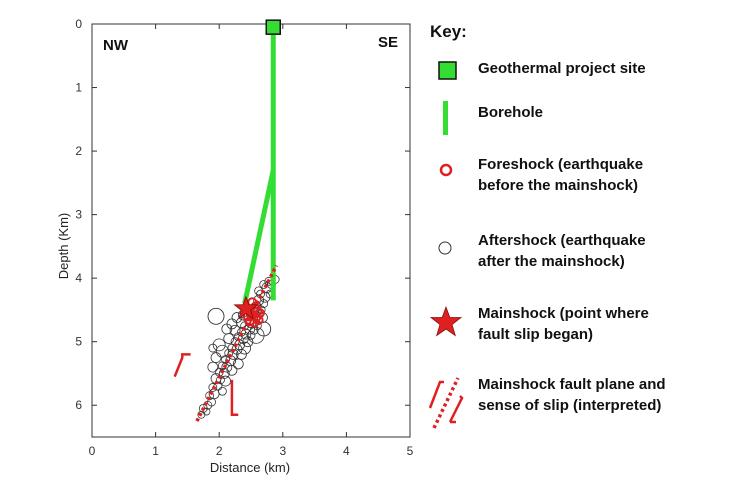 This screenshot has width=754, height=487. What do you see at coordinates (447, 70) in the screenshot?
I see `green-square-icon` at bounding box center [447, 70].